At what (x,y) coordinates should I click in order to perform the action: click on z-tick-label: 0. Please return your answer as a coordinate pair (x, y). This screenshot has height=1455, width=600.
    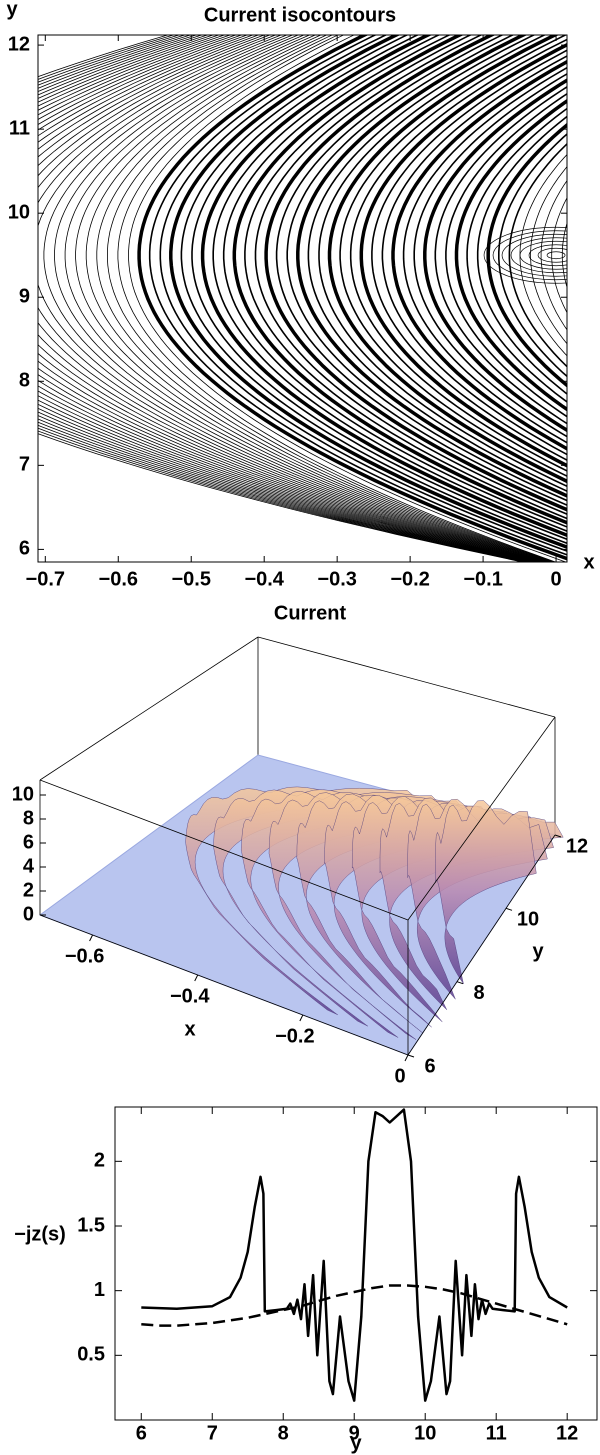
    Looking at the image, I should click on (28, 914).